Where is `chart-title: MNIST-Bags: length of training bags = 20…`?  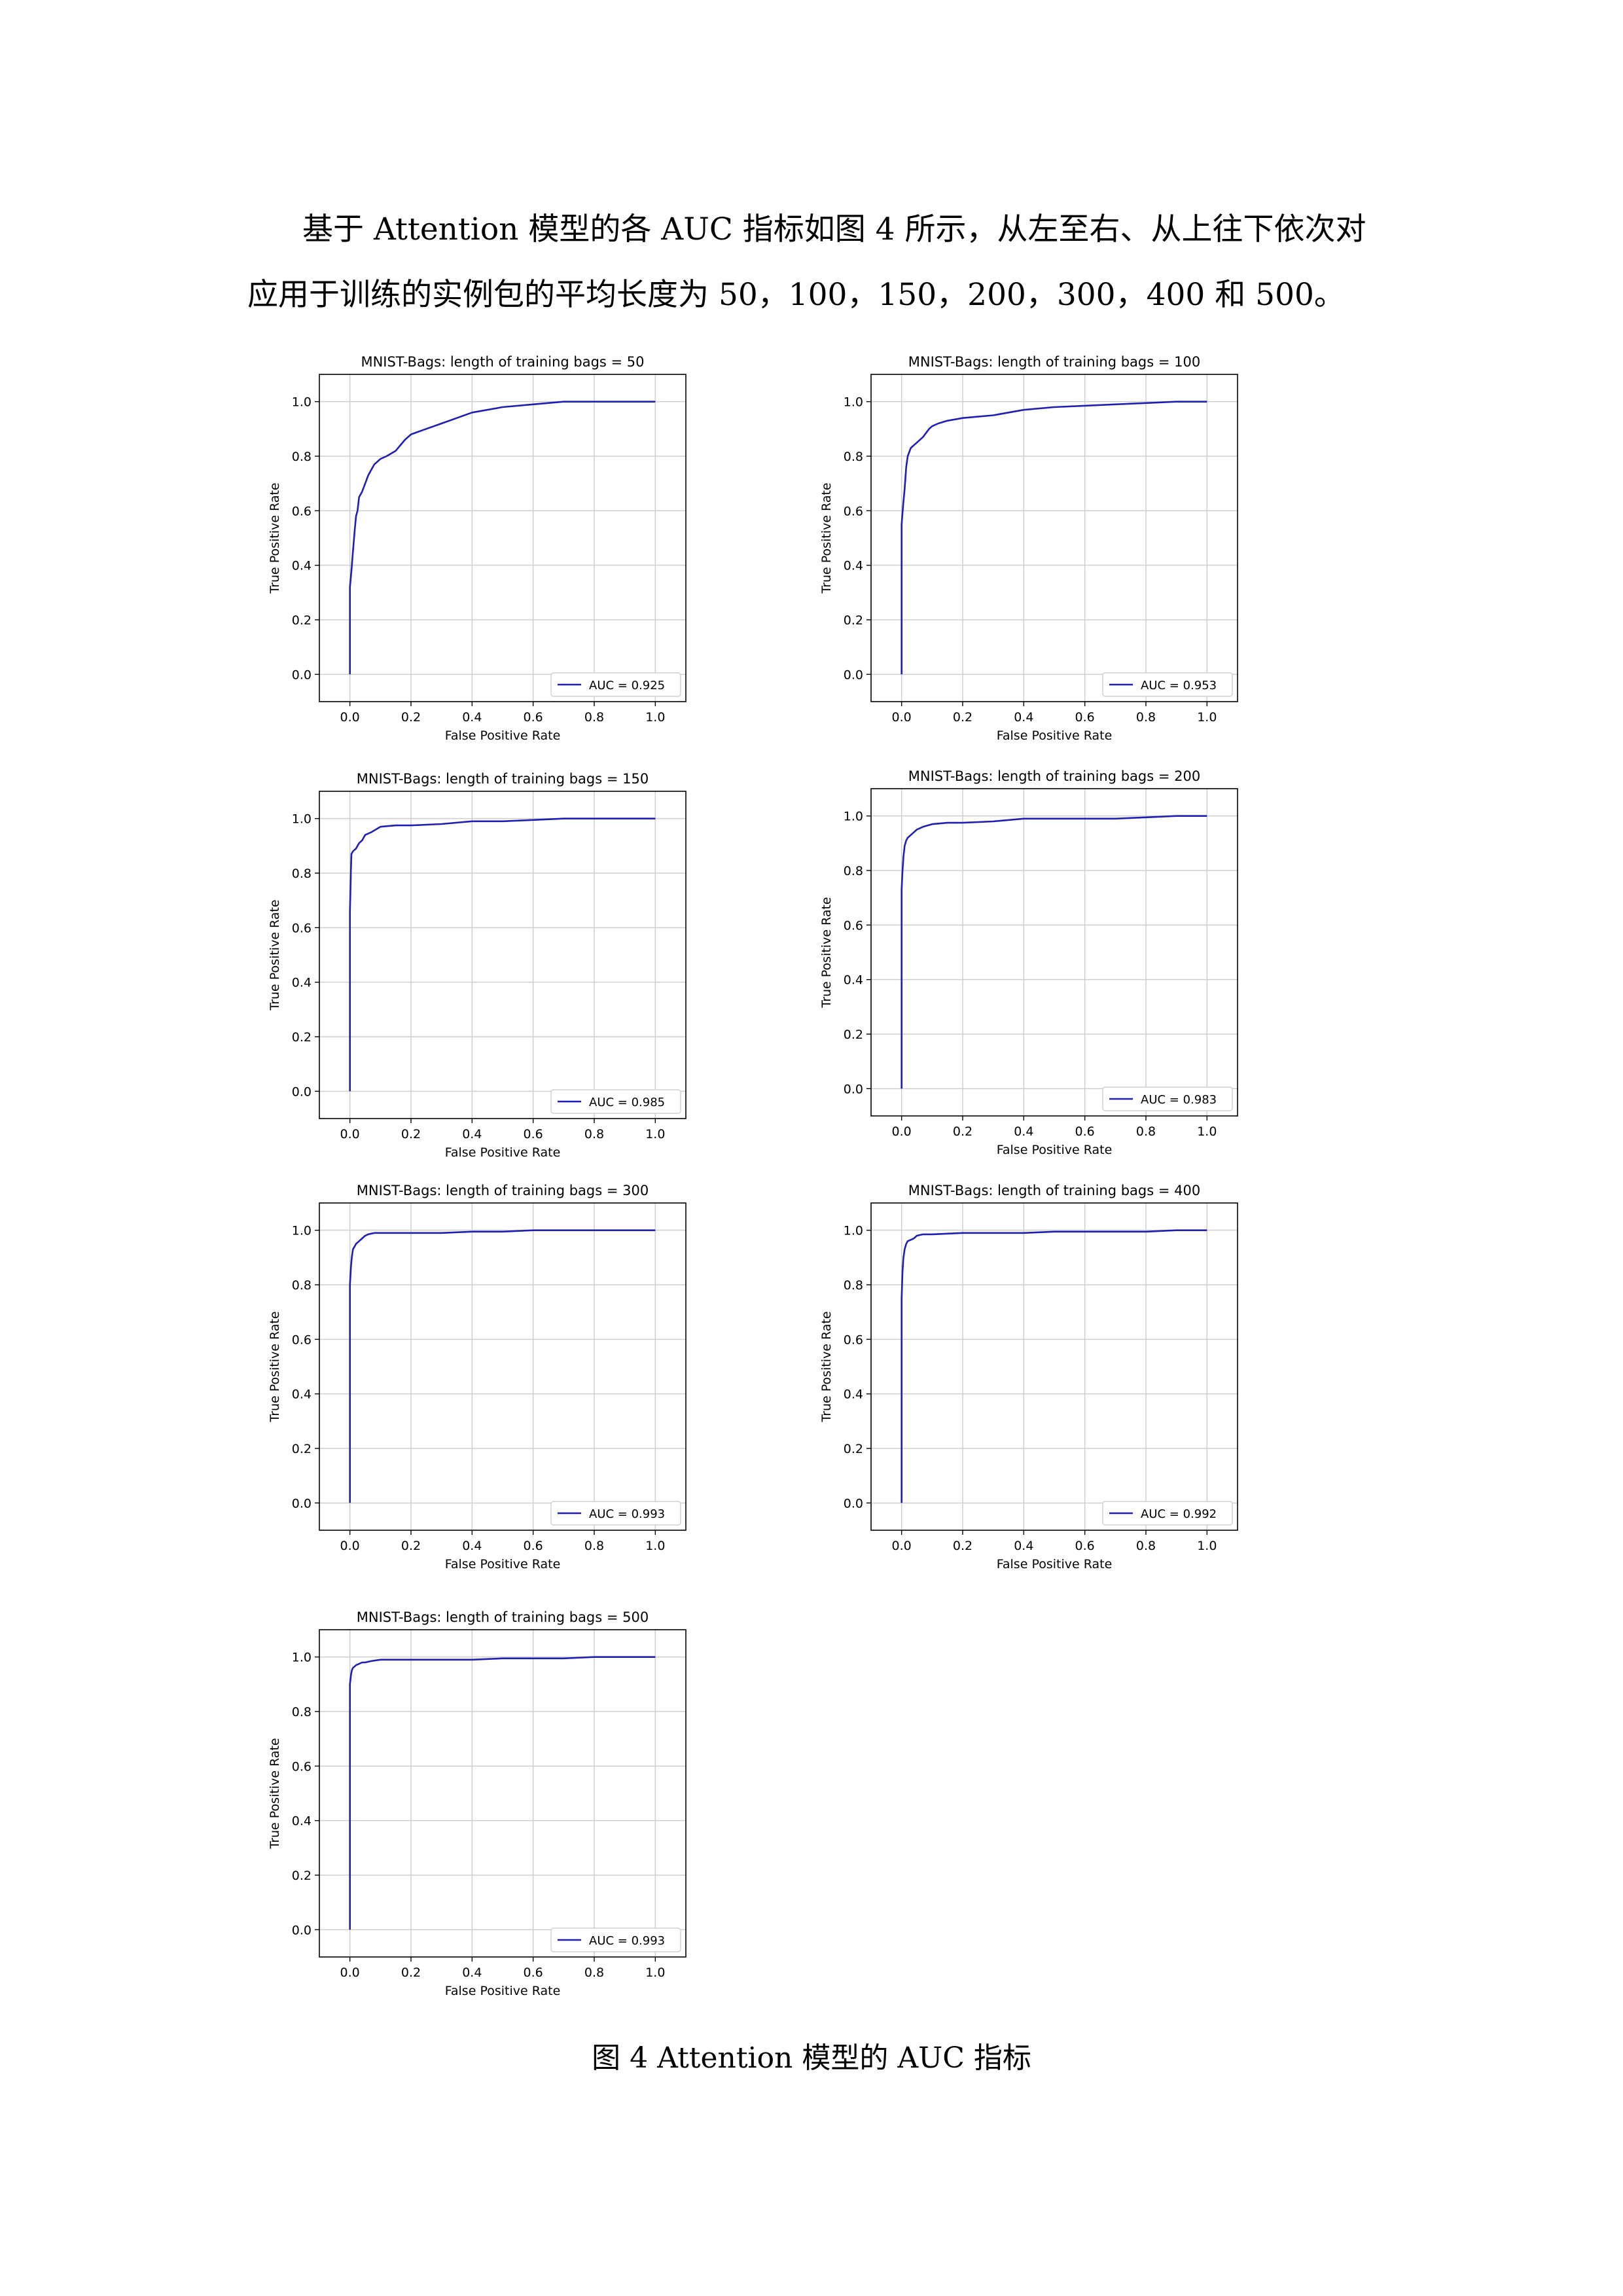 chart-title: MNIST-Bags: length of training bags = 20… is located at coordinates (1054, 776).